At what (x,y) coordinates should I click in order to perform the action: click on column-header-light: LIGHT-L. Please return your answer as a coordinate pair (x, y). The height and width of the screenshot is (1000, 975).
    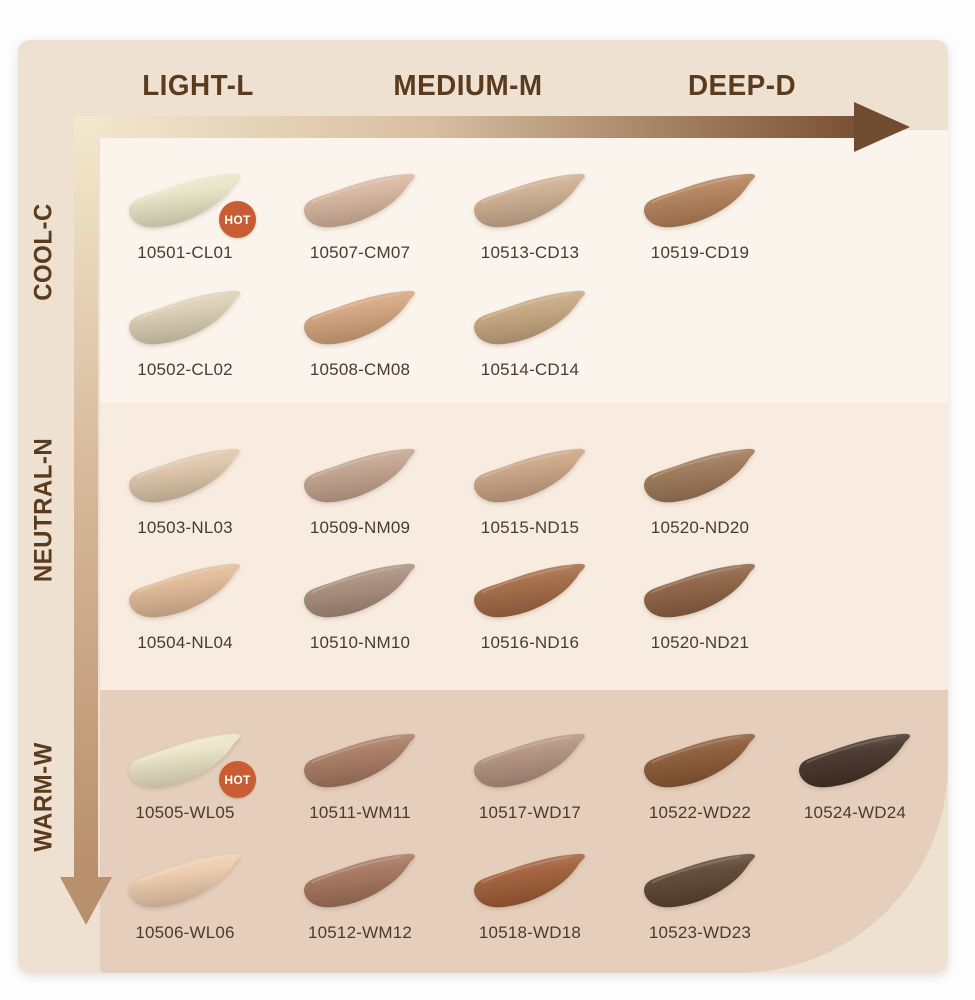
    Looking at the image, I should click on (198, 86).